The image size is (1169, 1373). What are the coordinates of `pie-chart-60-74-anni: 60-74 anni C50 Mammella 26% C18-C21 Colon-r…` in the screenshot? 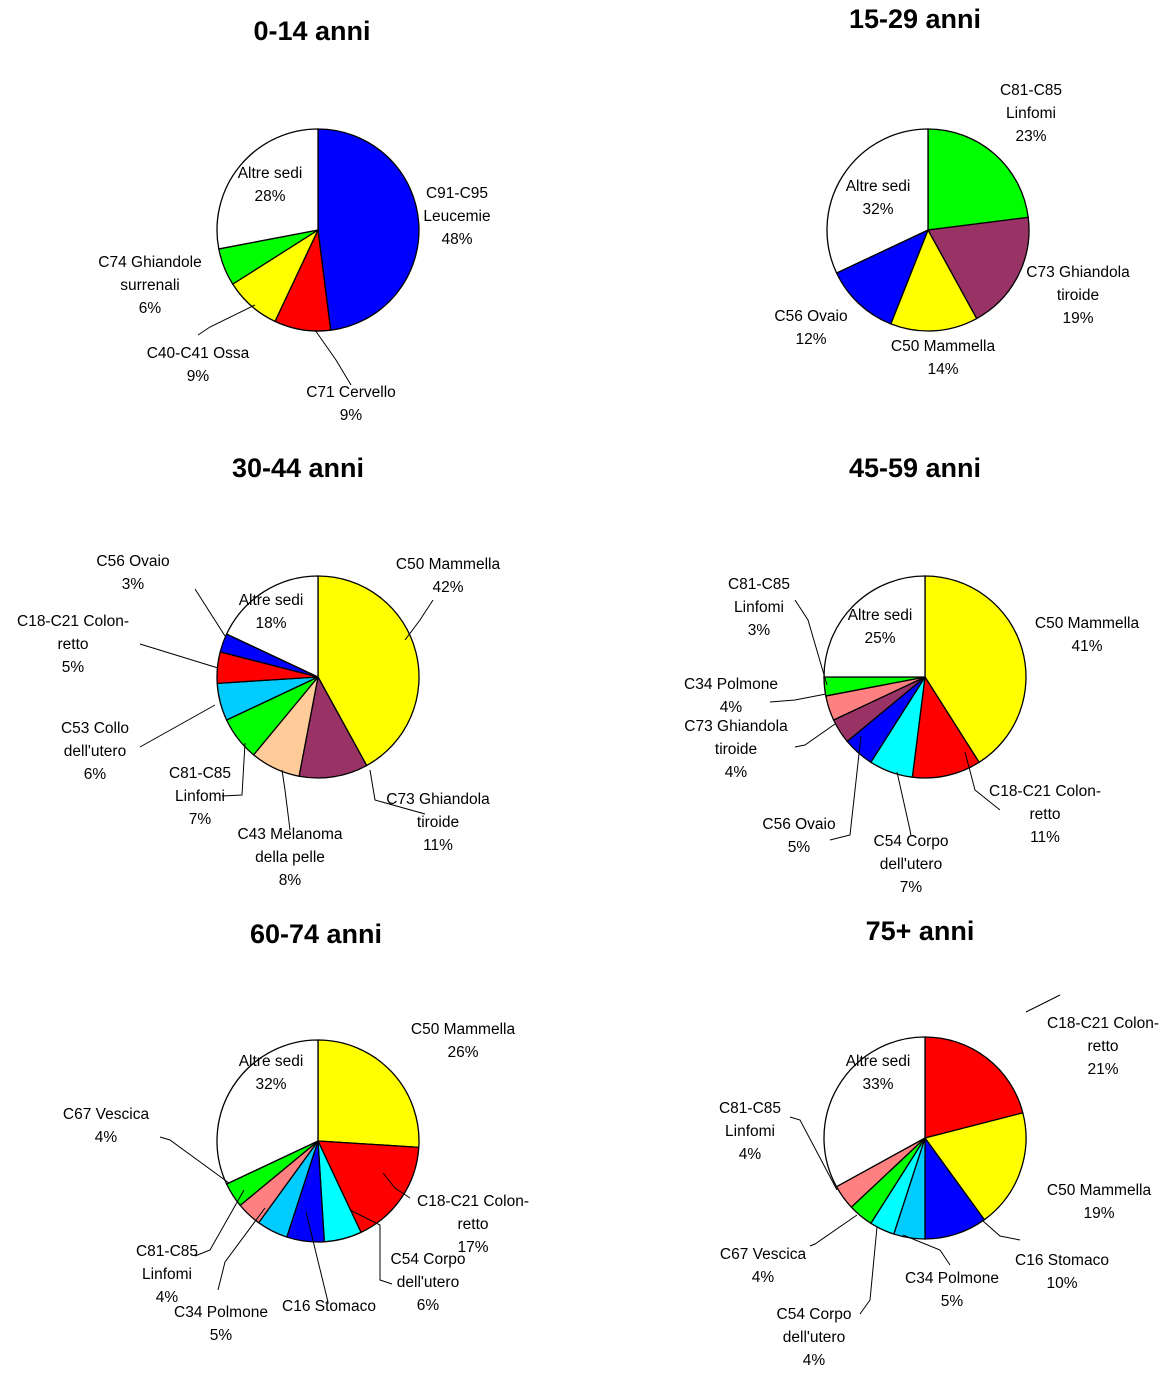 It's located at (296, 1131).